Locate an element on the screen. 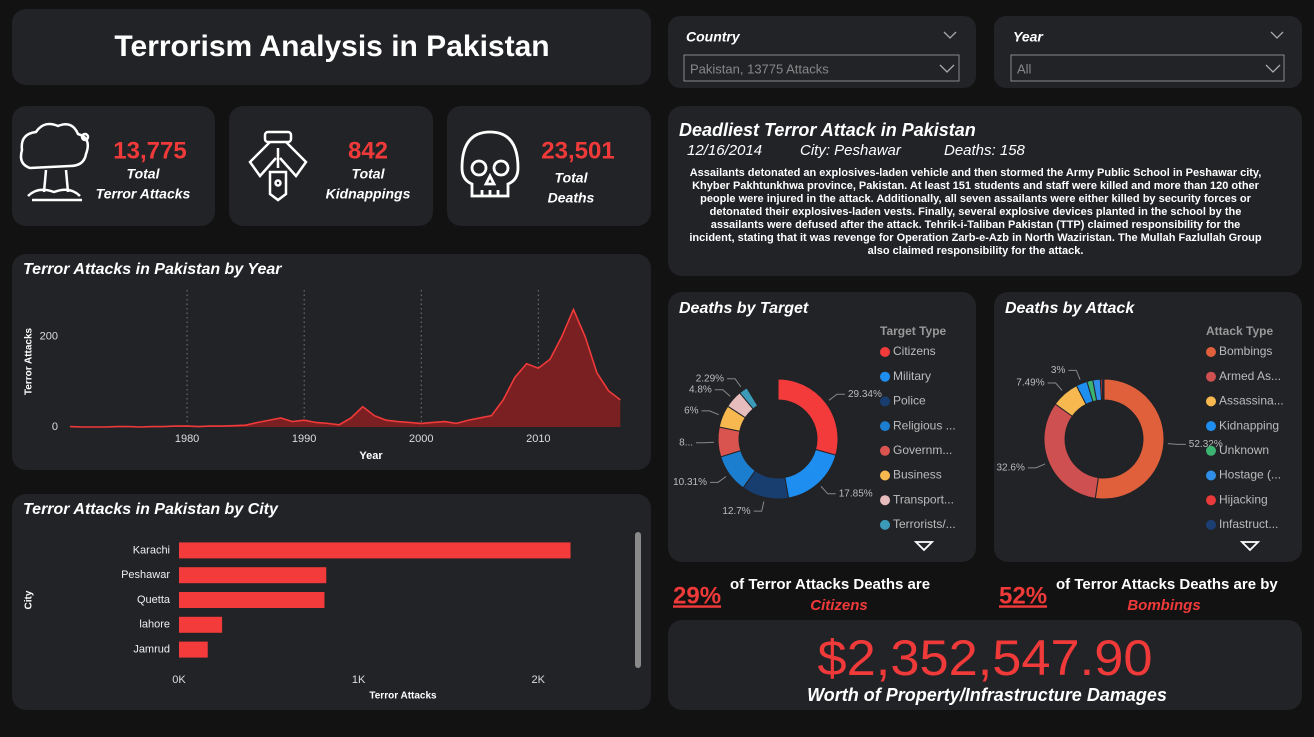  legend-label: Citizens is located at coordinates (914, 351).